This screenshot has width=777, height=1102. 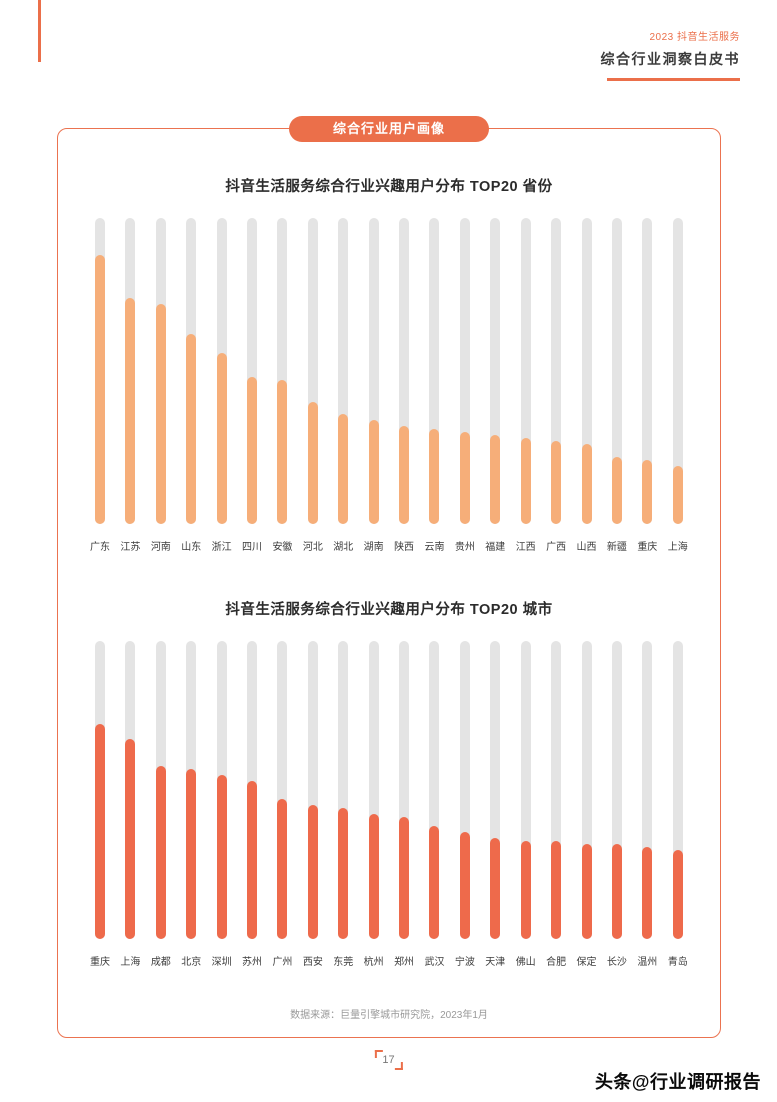 I want to click on bar-column: 湖南, so click(x=374, y=385).